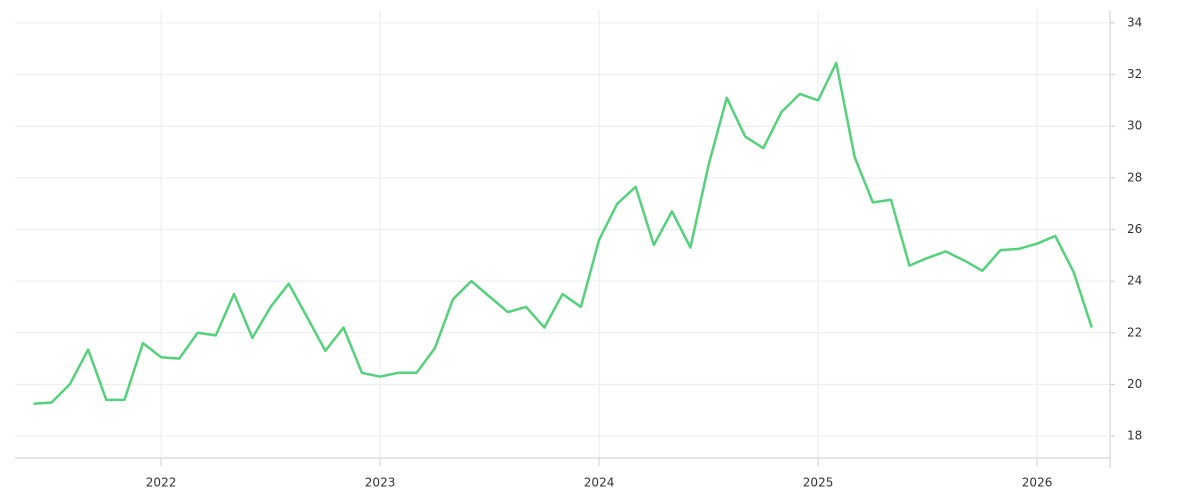 Image resolution: width=1200 pixels, height=500 pixels. I want to click on y-tick-label: 20, so click(1134, 384).